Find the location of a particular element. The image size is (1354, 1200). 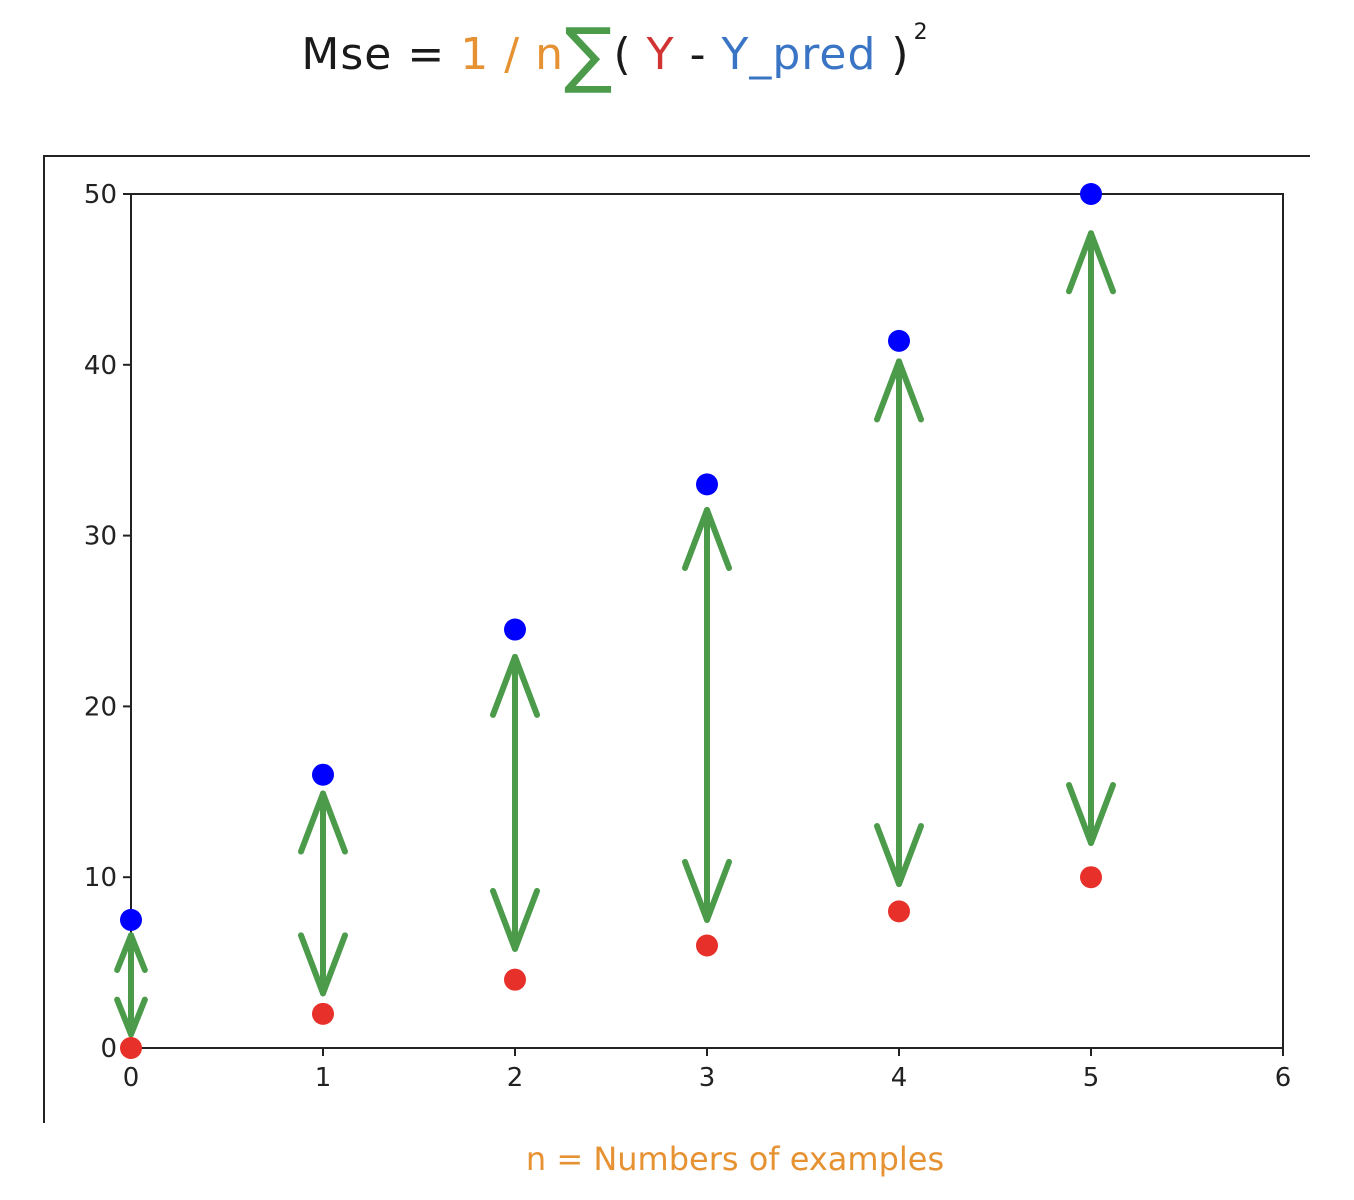

x-tick-label: 2 is located at coordinates (515, 1078).